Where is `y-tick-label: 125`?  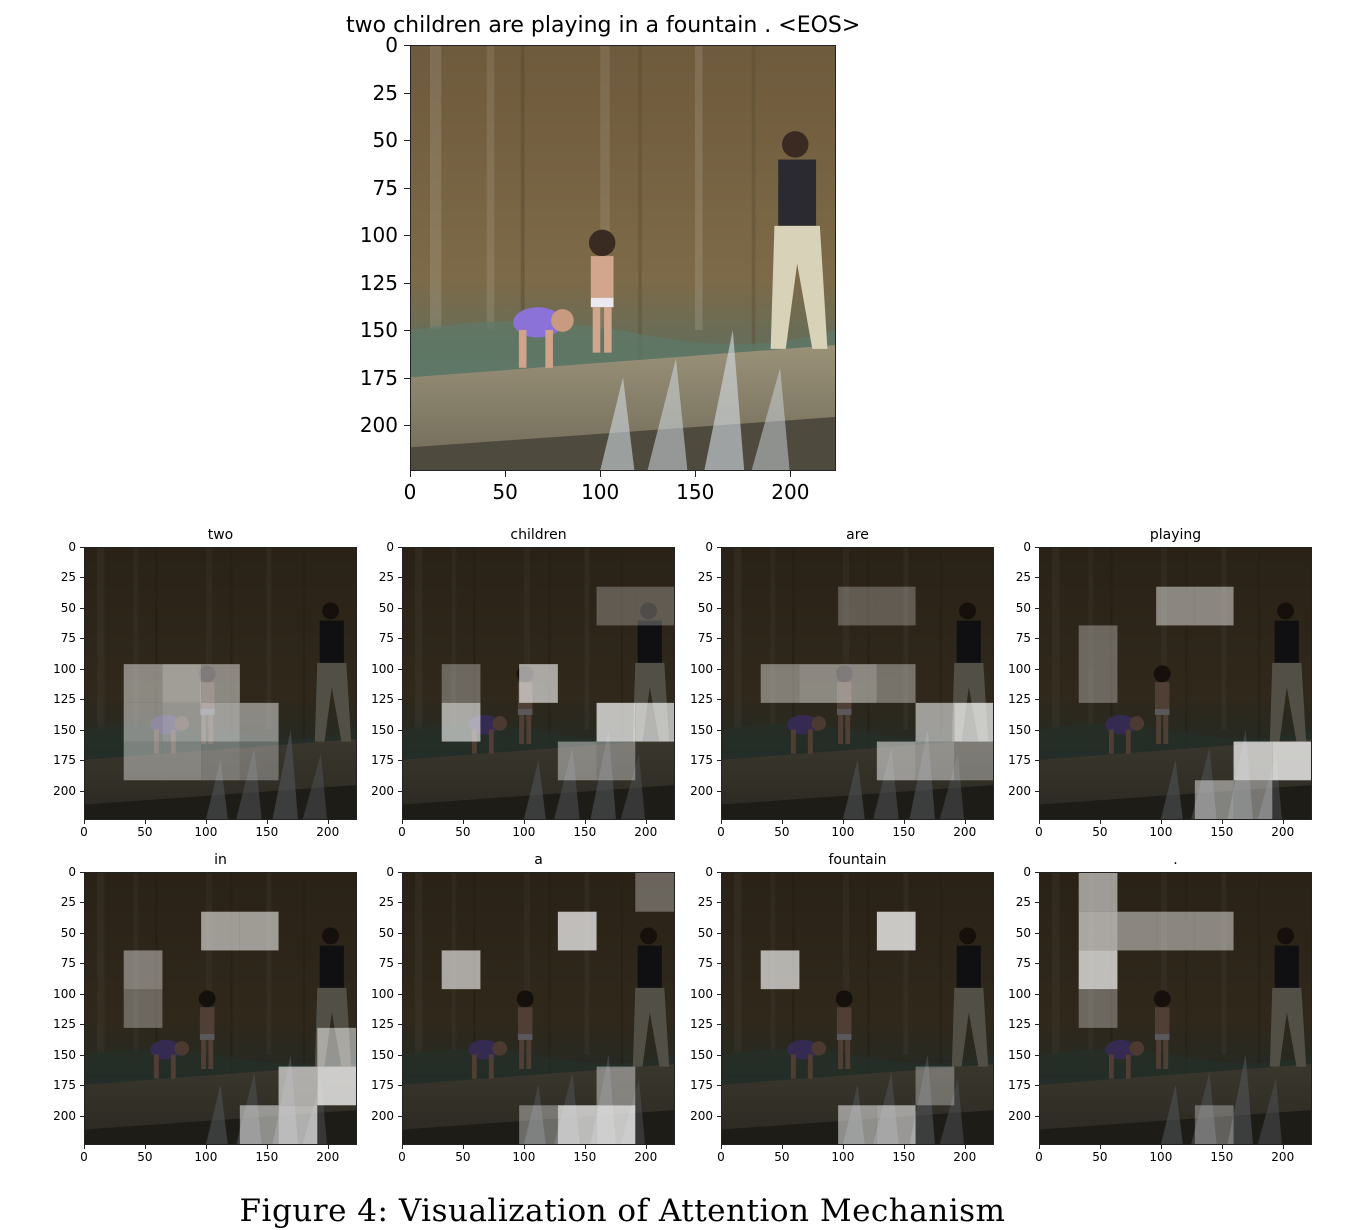 y-tick-label: 125 is located at coordinates (382, 699).